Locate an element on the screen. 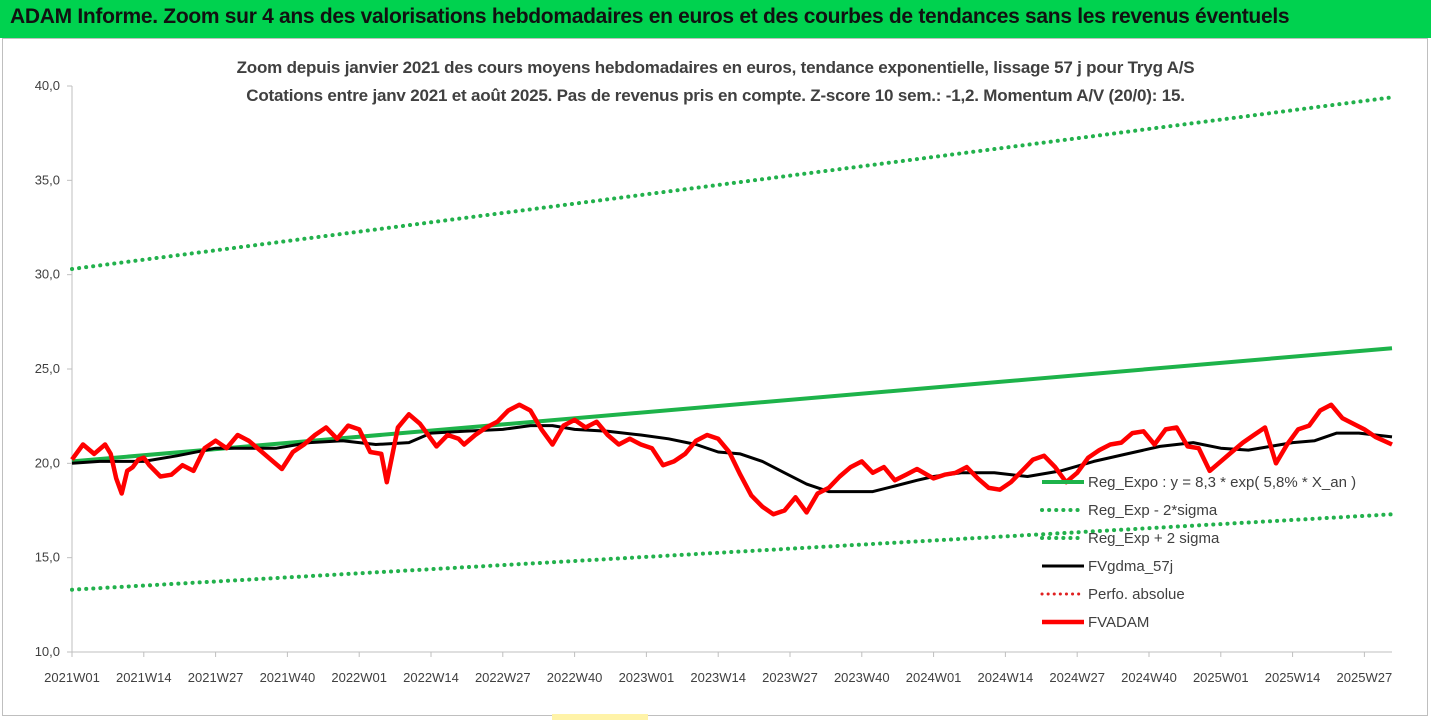  y-tick-label: 30,0 is located at coordinates (47, 274).